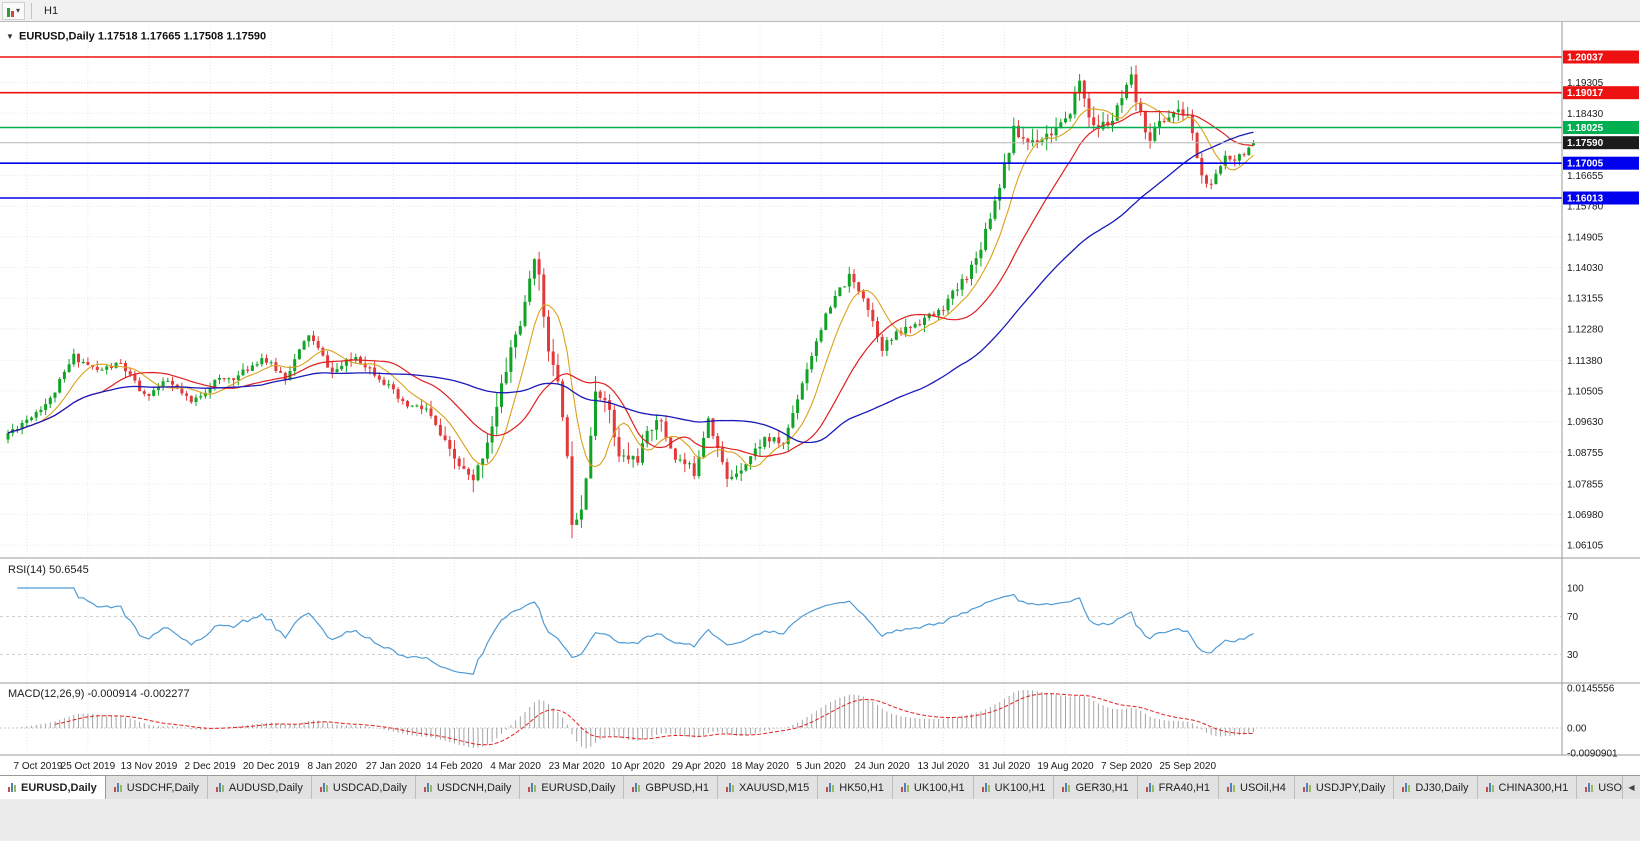  What do you see at coordinates (1585, 299) in the screenshot?
I see `svg-text: 1.13155` at bounding box center [1585, 299].